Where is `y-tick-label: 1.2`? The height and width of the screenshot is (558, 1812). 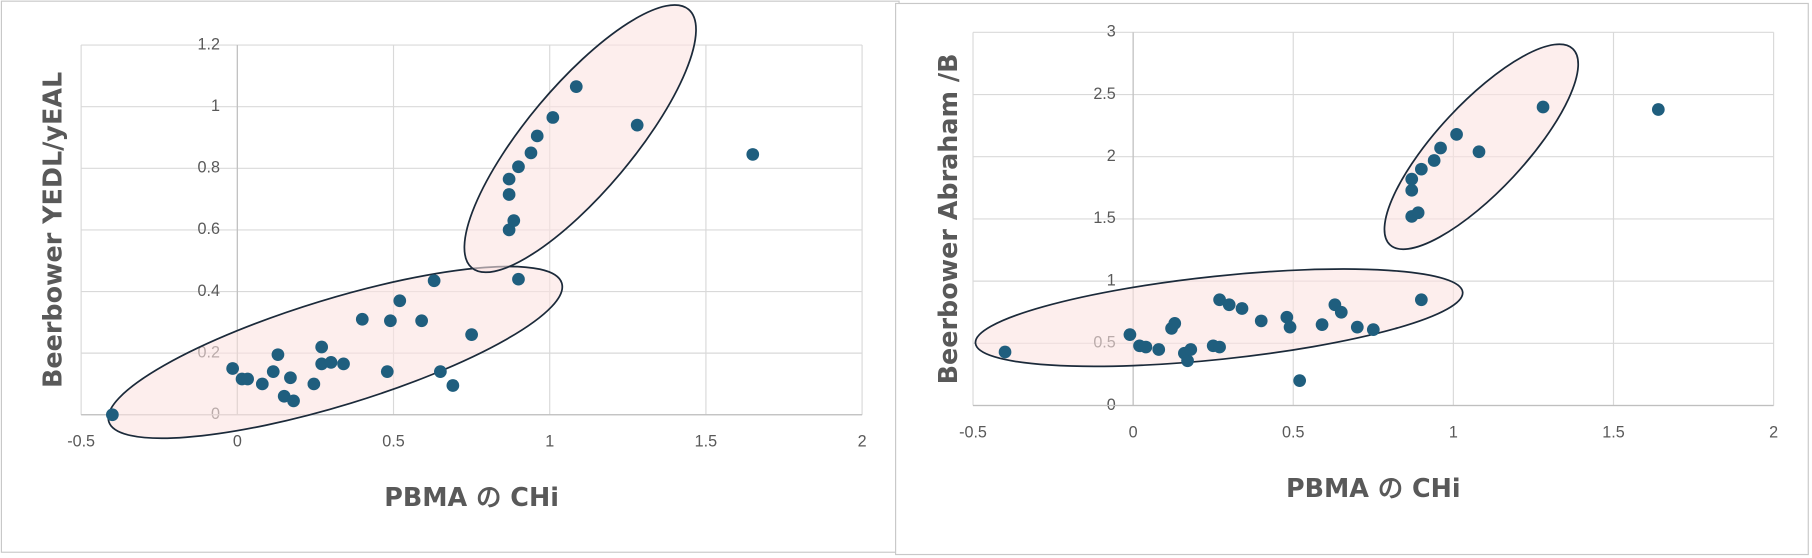 y-tick-label: 1.2 is located at coordinates (209, 44).